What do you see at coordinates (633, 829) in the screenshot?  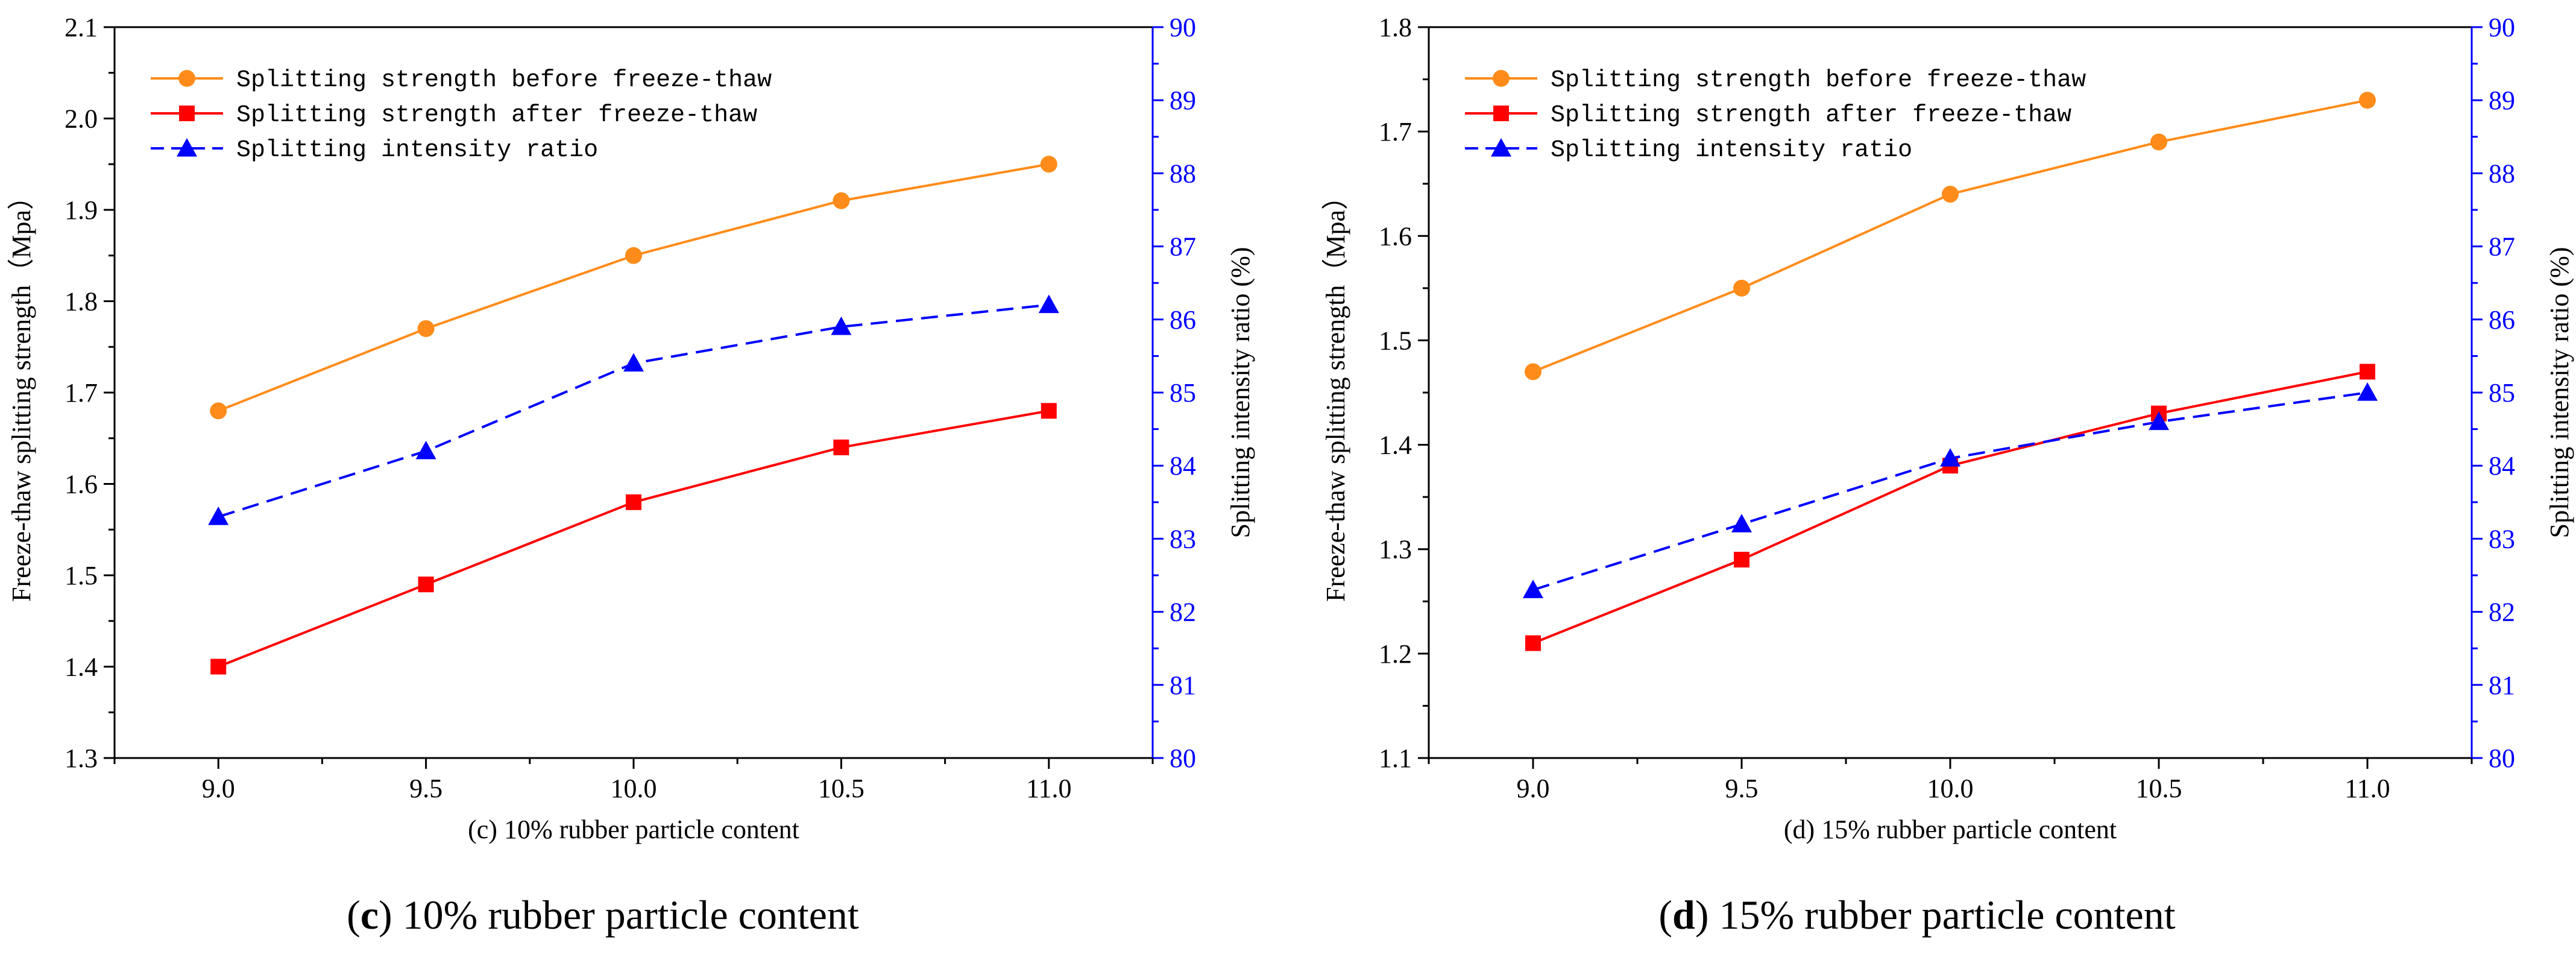 I see `x-axis-title: (c) 10% rubber particle content` at bounding box center [633, 829].